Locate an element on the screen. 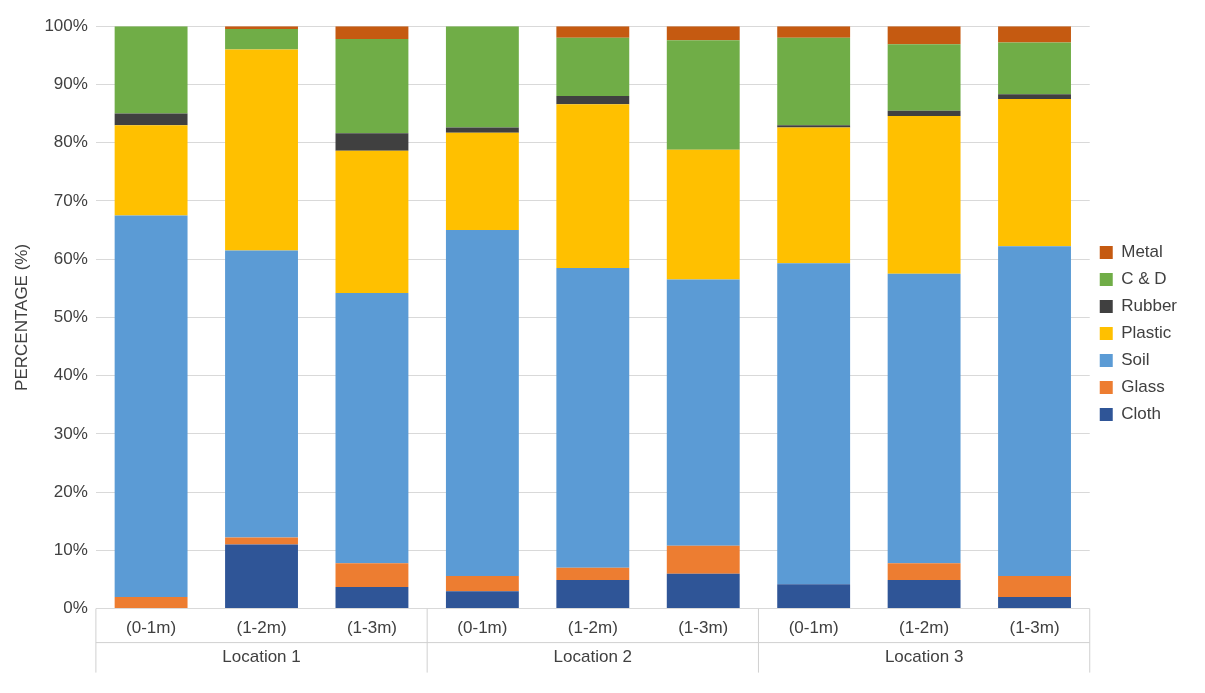 The width and height of the screenshot is (1205, 693). text: Location 1 is located at coordinates (261, 657).